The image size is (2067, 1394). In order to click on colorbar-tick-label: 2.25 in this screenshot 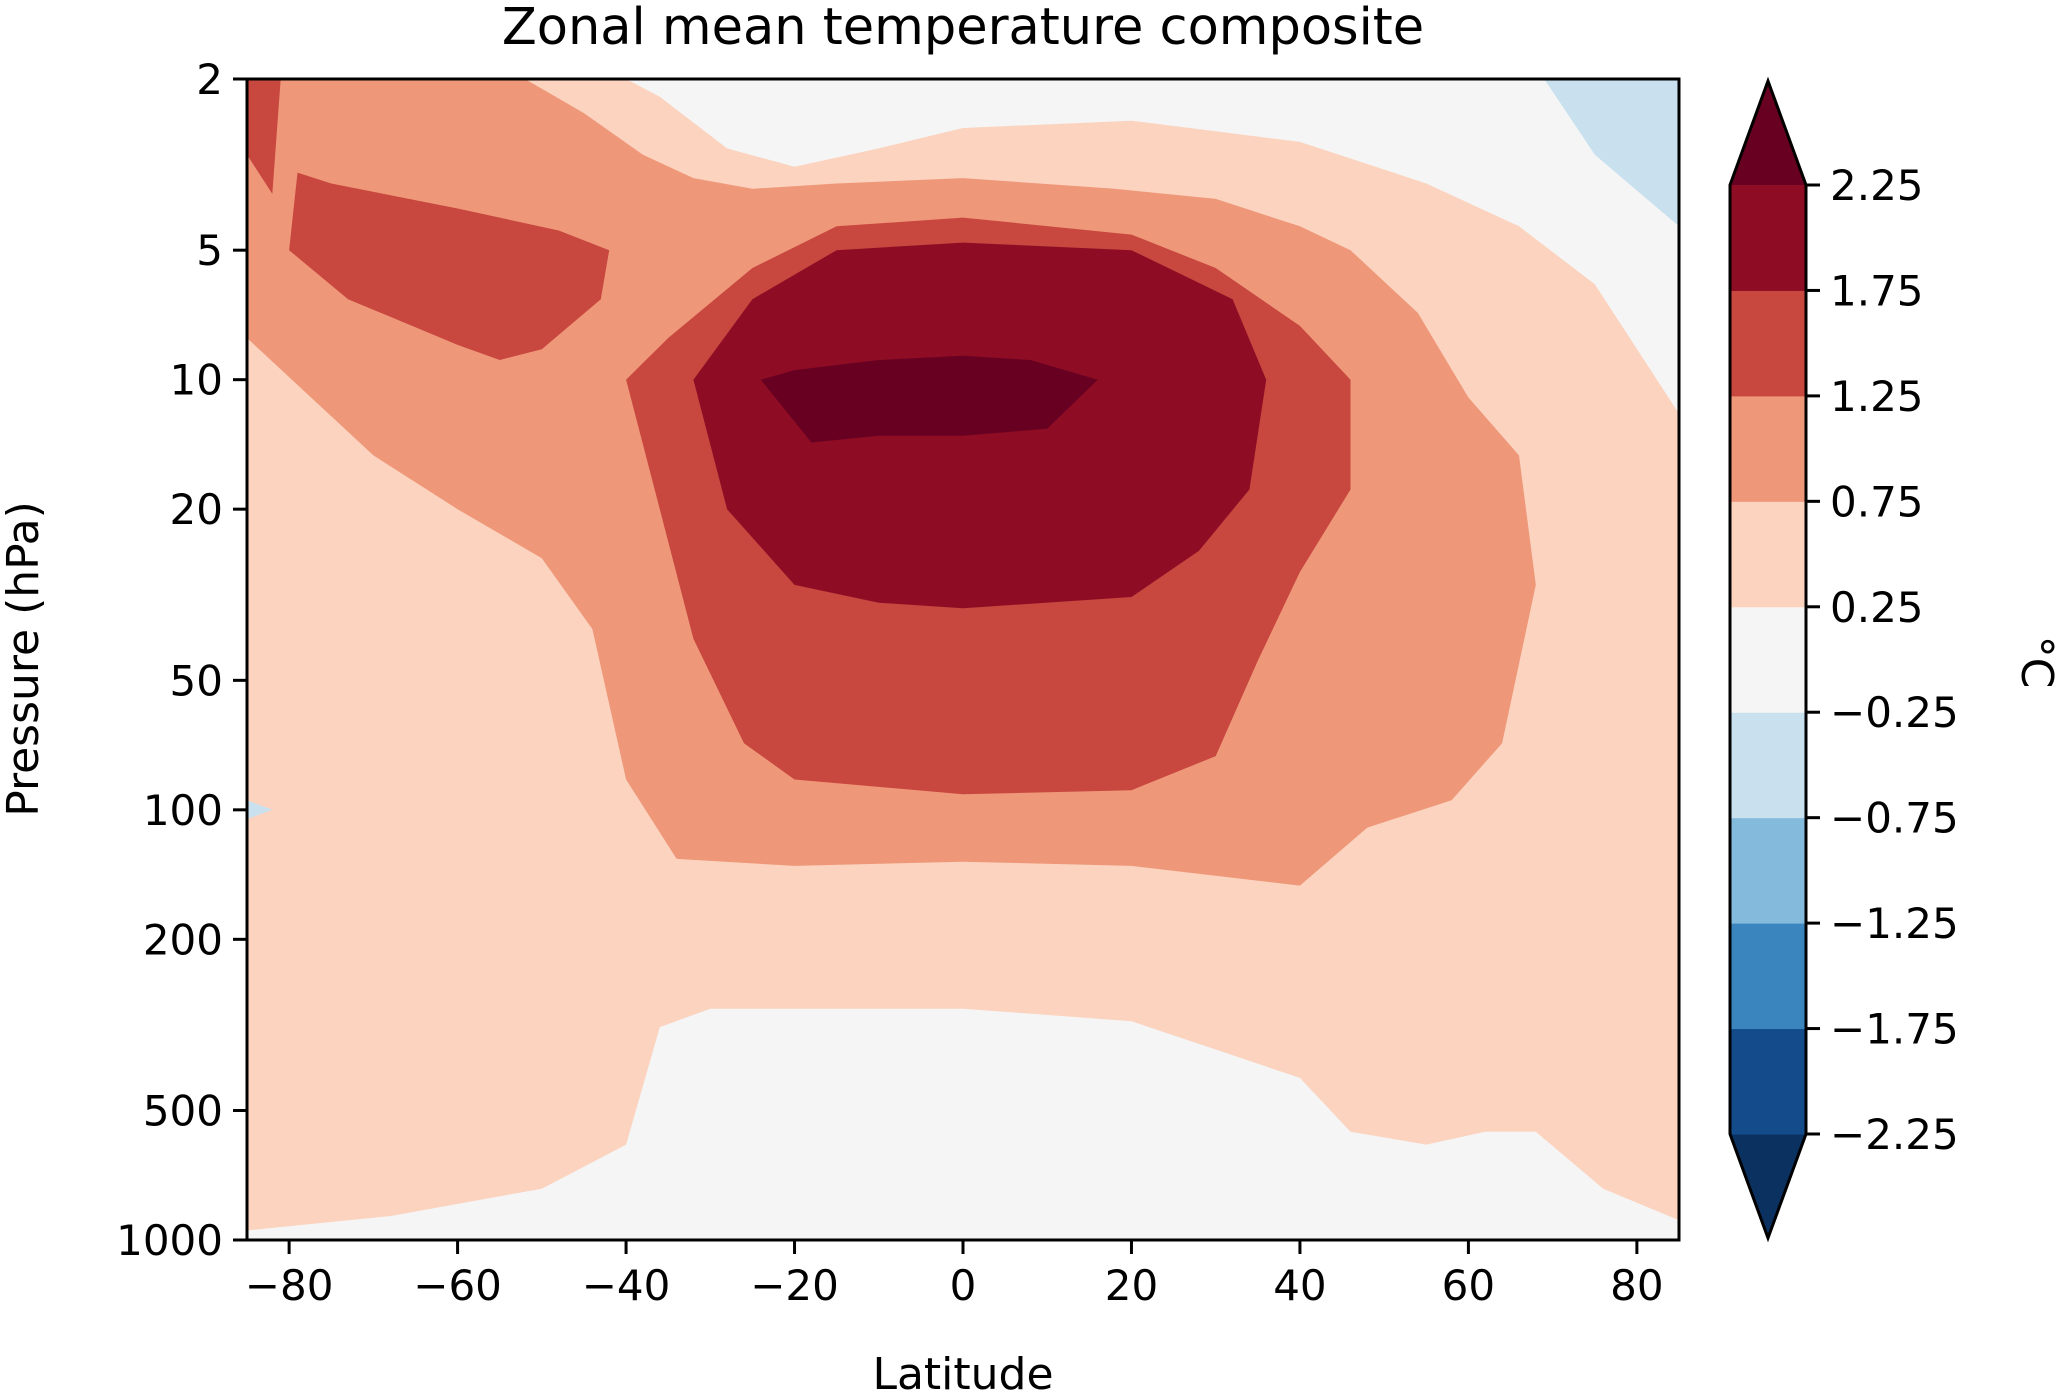, I will do `click(1877, 185)`.